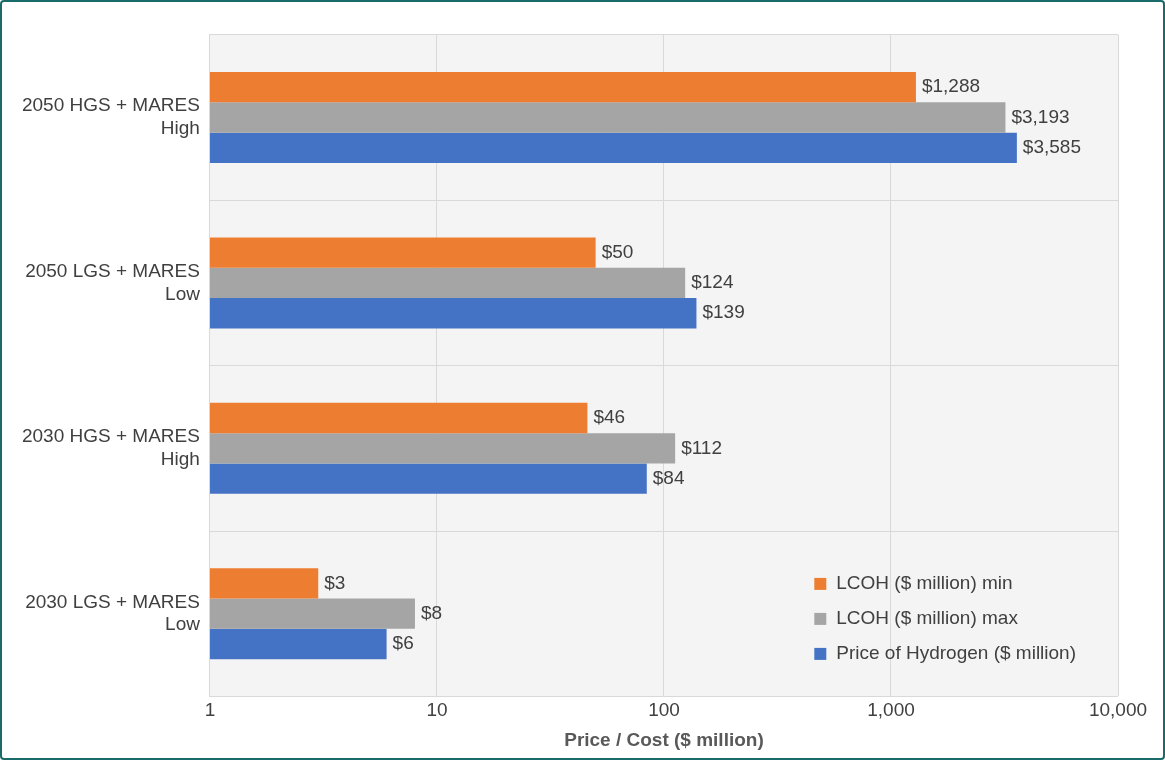  I want to click on y-tick-label: 2050 LGS + MARES Low, so click(113, 281).